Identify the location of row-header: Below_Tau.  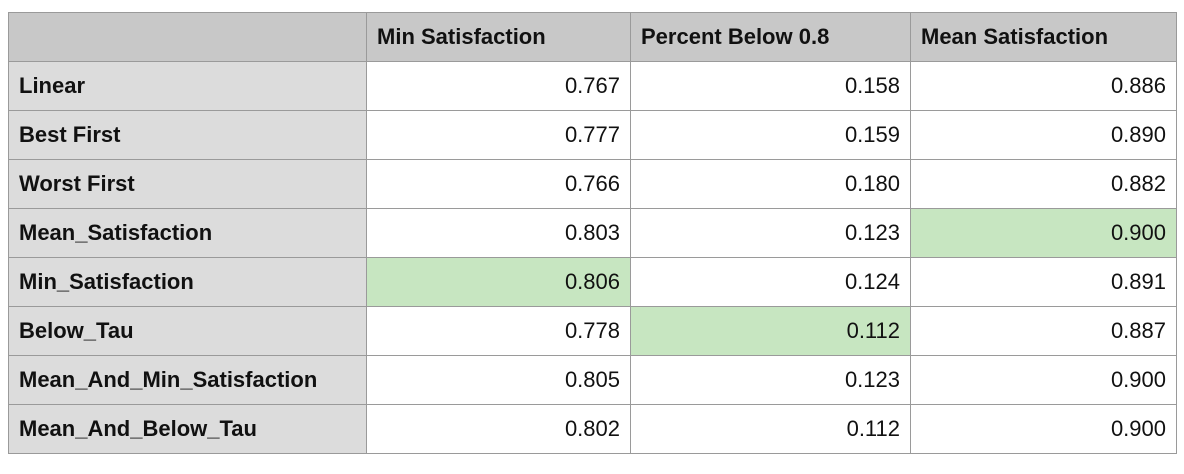
(187, 331).